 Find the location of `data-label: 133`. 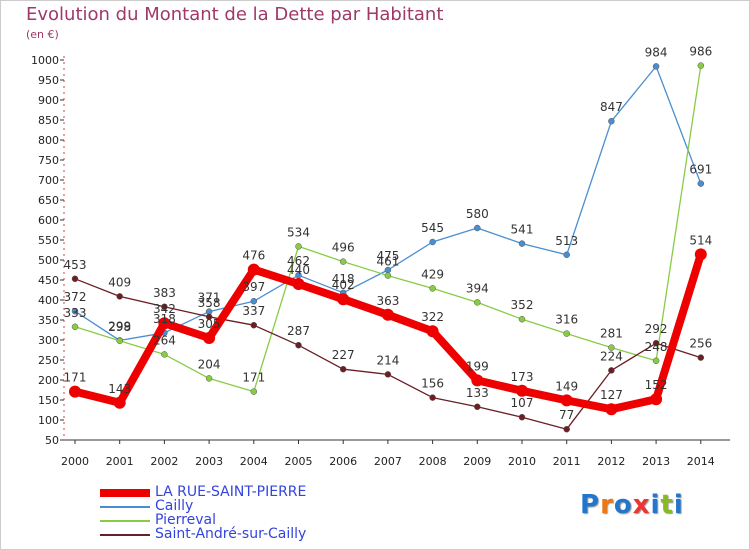

data-label: 133 is located at coordinates (477, 393).